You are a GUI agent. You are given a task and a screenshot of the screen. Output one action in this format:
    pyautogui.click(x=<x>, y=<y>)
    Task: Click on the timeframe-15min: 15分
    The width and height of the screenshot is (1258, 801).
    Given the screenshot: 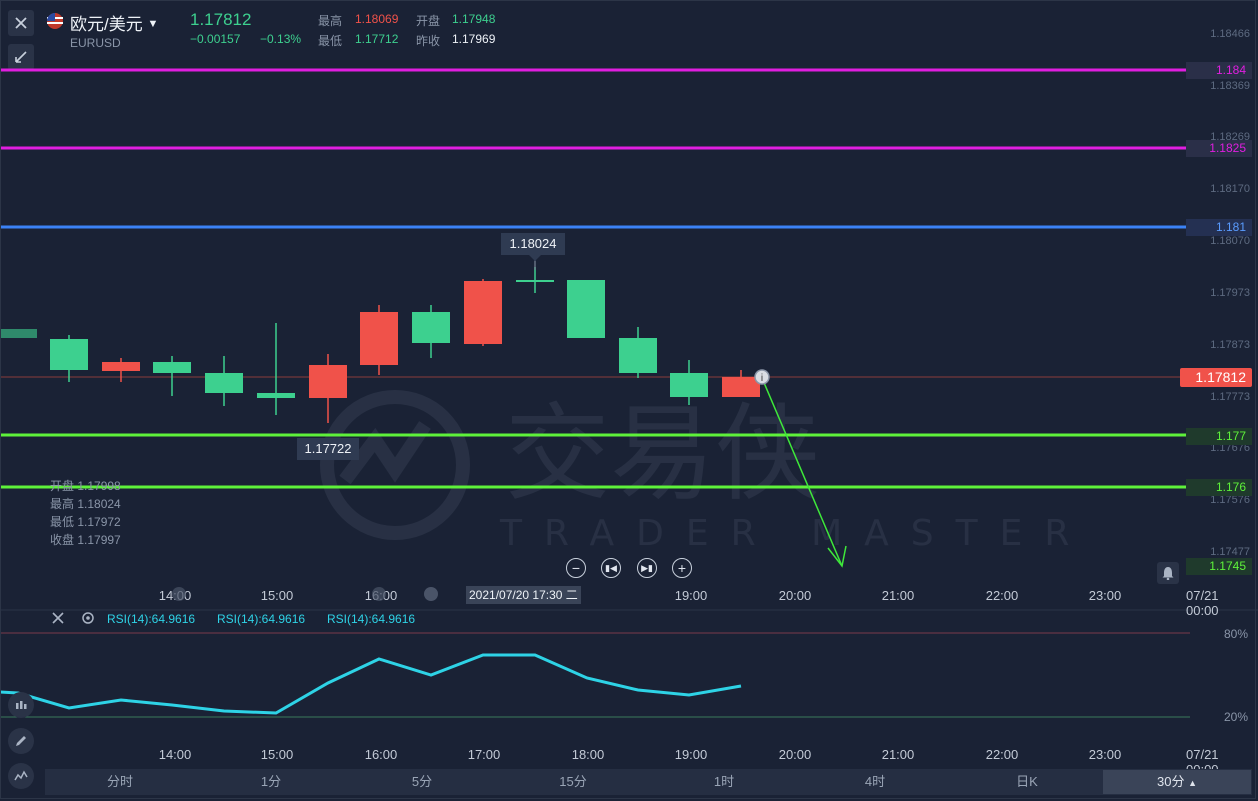 What is the action you would take?
    pyautogui.click(x=573, y=781)
    